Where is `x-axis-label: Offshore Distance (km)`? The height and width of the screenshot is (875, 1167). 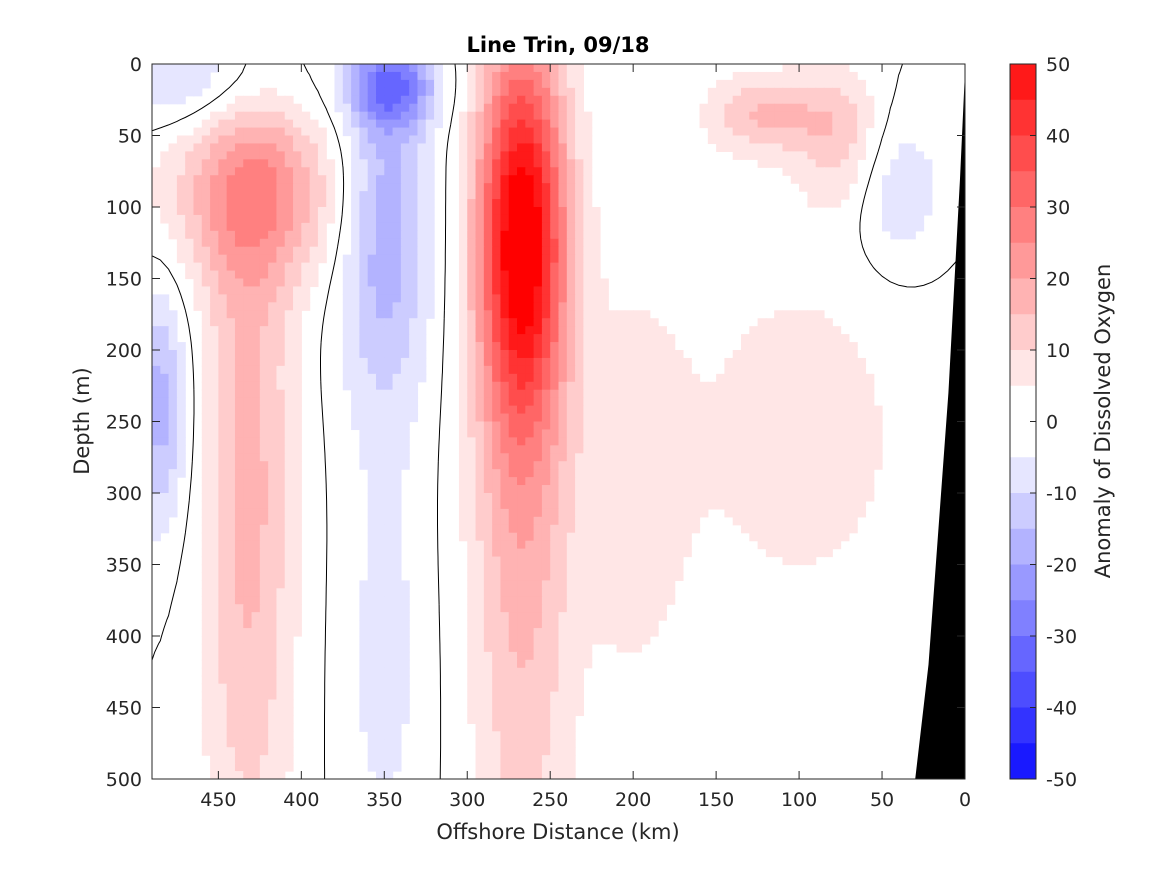 x-axis-label: Offshore Distance (km) is located at coordinates (557, 832).